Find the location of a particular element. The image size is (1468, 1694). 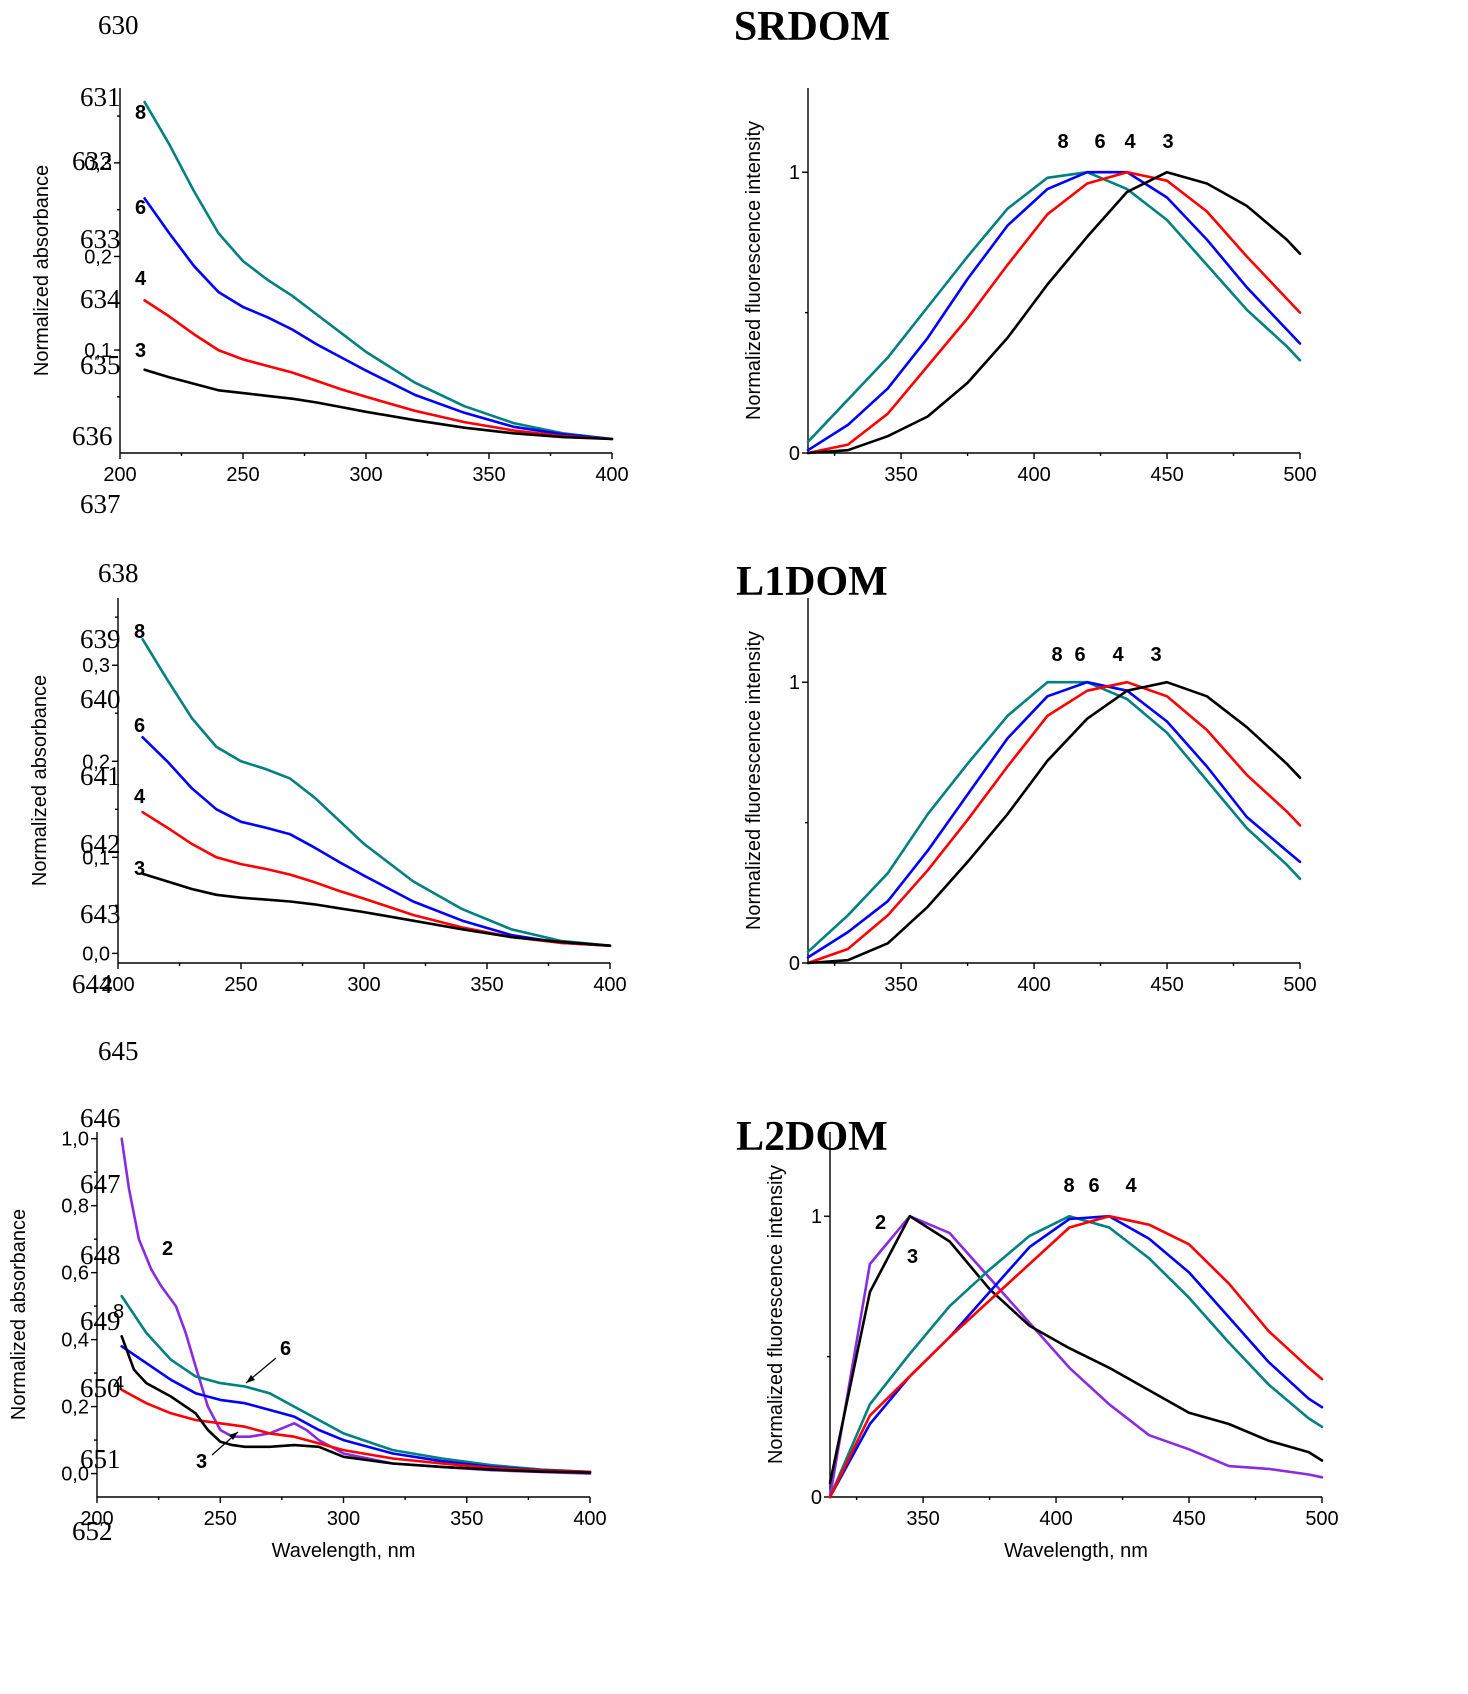

y-tick-label: 0,1 is located at coordinates (96, 858).